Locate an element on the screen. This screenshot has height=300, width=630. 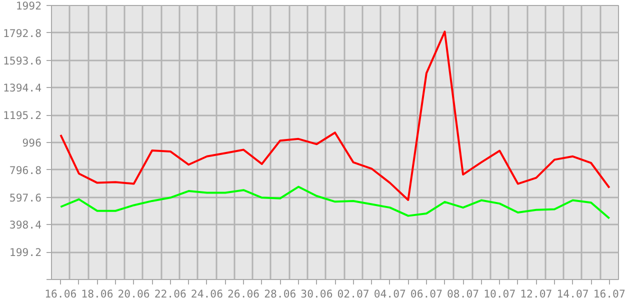
x-tick-label: 06.07 is located at coordinates (426, 294).